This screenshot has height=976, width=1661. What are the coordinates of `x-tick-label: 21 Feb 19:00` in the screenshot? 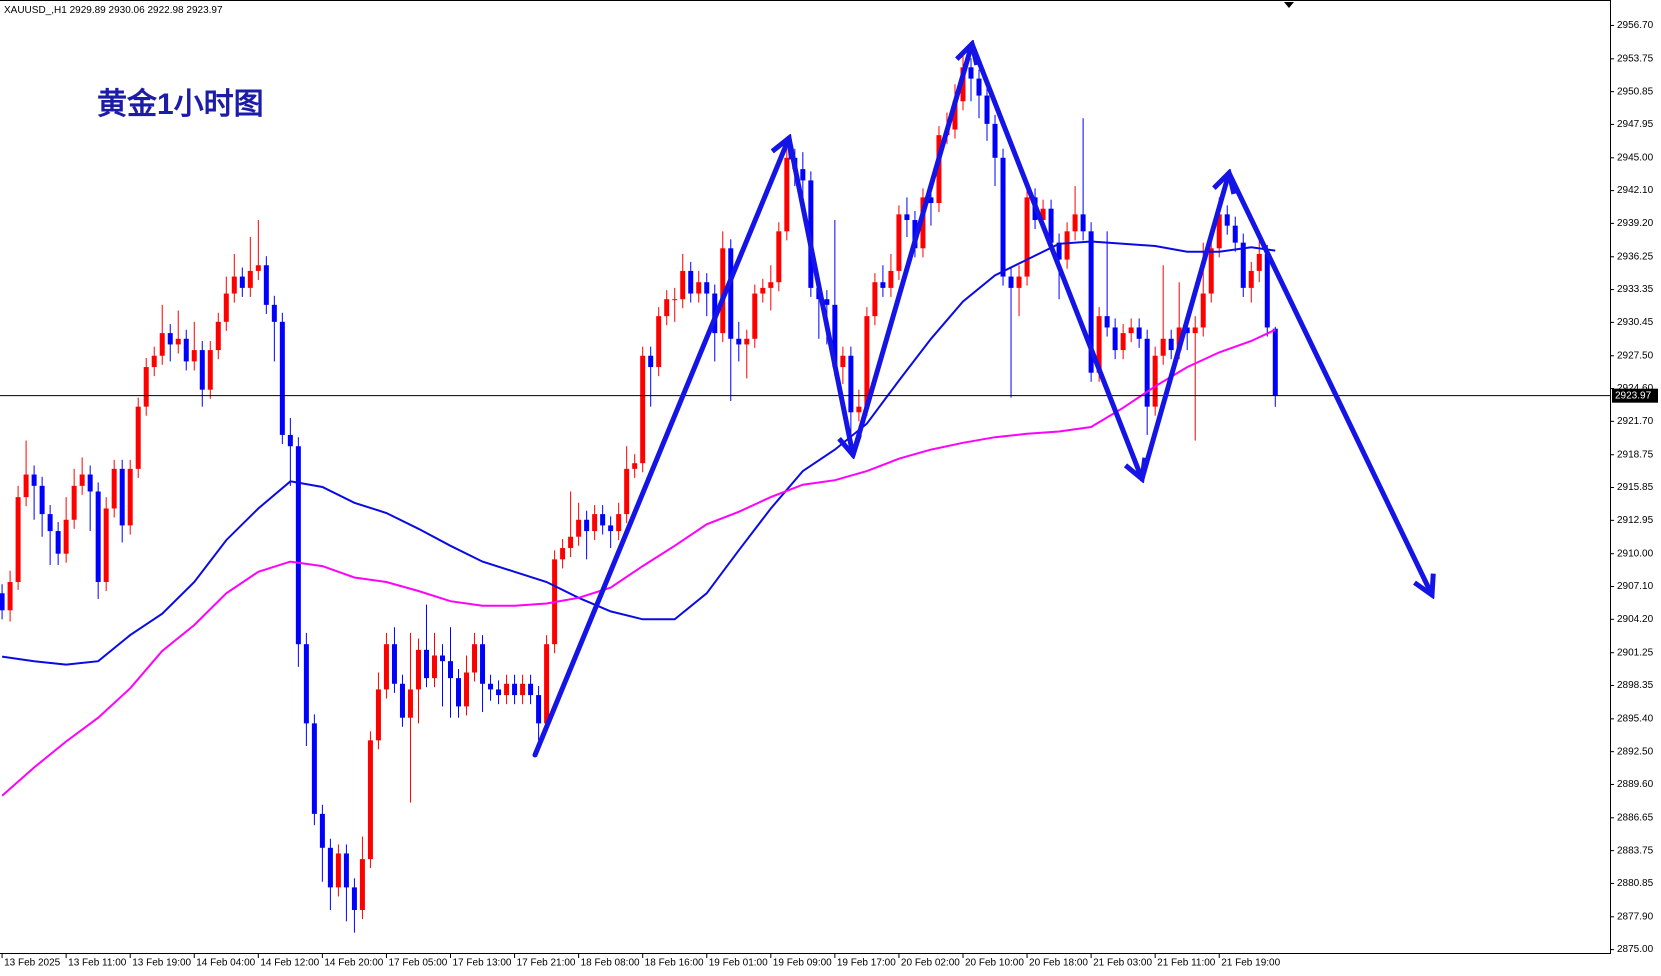 It's located at (1250, 963).